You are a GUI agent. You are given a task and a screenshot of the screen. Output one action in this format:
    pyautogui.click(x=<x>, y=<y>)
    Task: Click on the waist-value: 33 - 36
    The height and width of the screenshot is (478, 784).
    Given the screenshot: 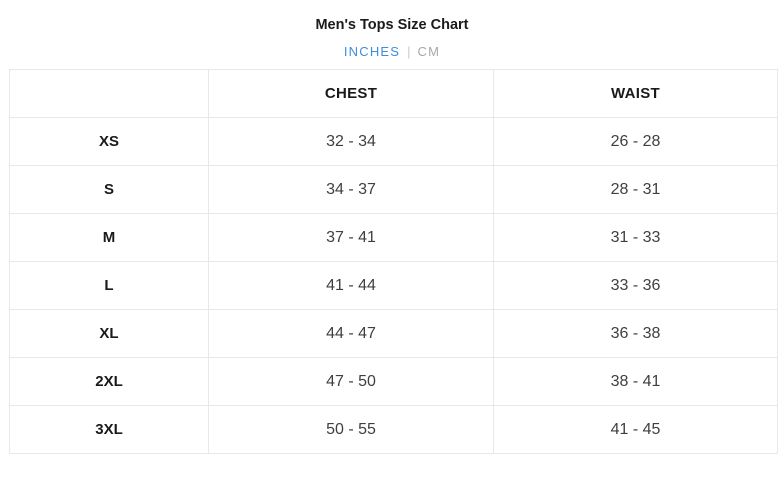 What is the action you would take?
    pyautogui.click(x=635, y=285)
    